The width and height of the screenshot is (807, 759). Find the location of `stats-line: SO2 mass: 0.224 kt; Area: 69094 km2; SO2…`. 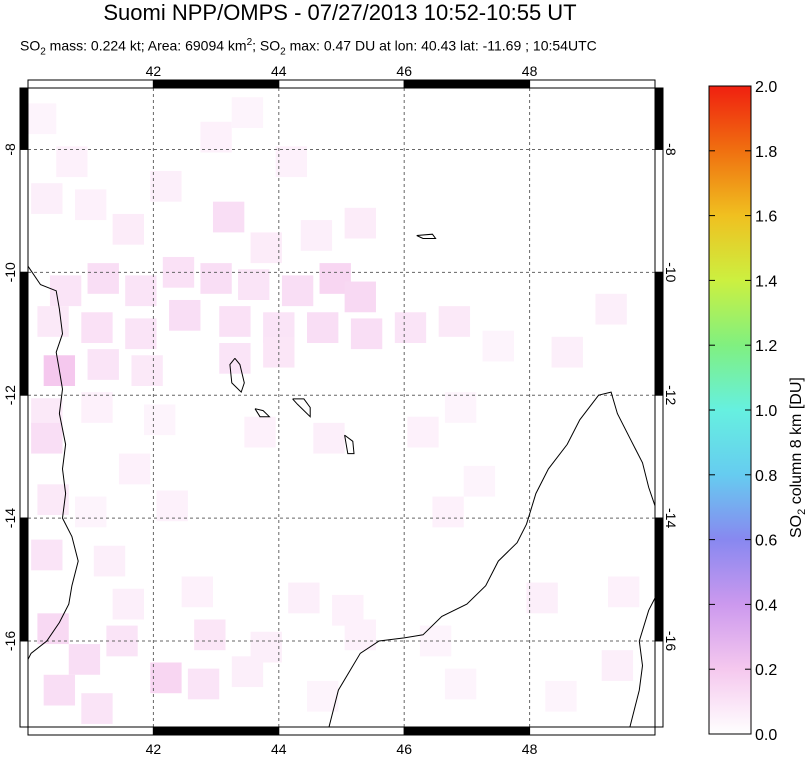

stats-line: SO2 mass: 0.224 kt; Area: 69094 km2; SO2… is located at coordinates (308, 47).